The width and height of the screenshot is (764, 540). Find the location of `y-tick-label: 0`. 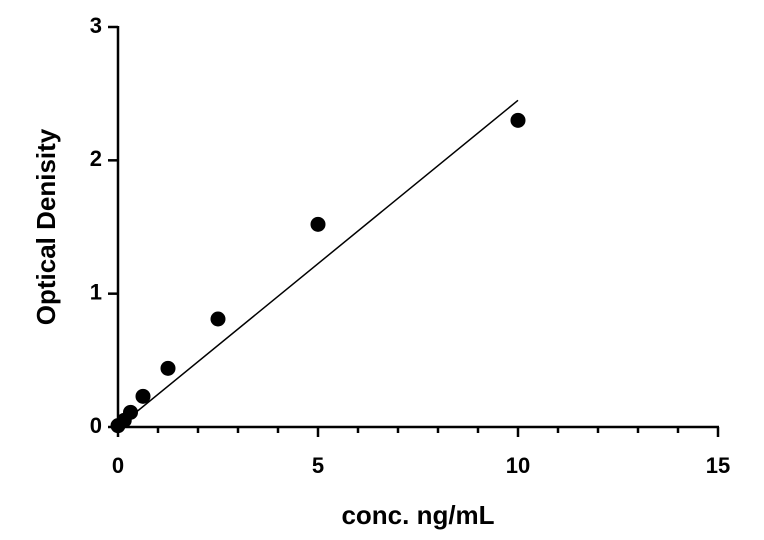

y-tick-label: 0 is located at coordinates (96, 425).